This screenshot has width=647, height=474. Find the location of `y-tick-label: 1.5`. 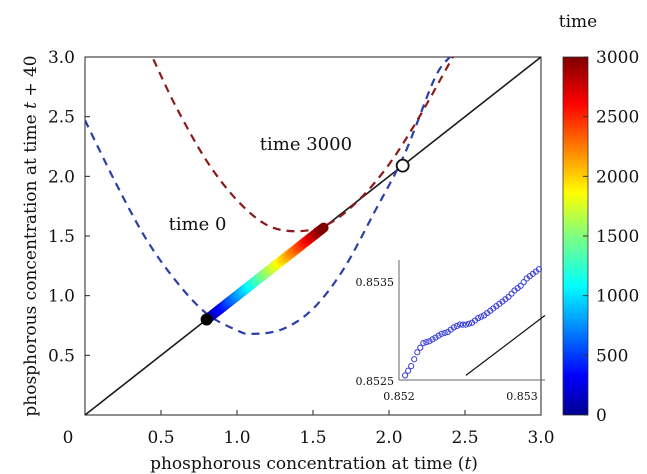

y-tick-label: 1.5 is located at coordinates (61, 237).